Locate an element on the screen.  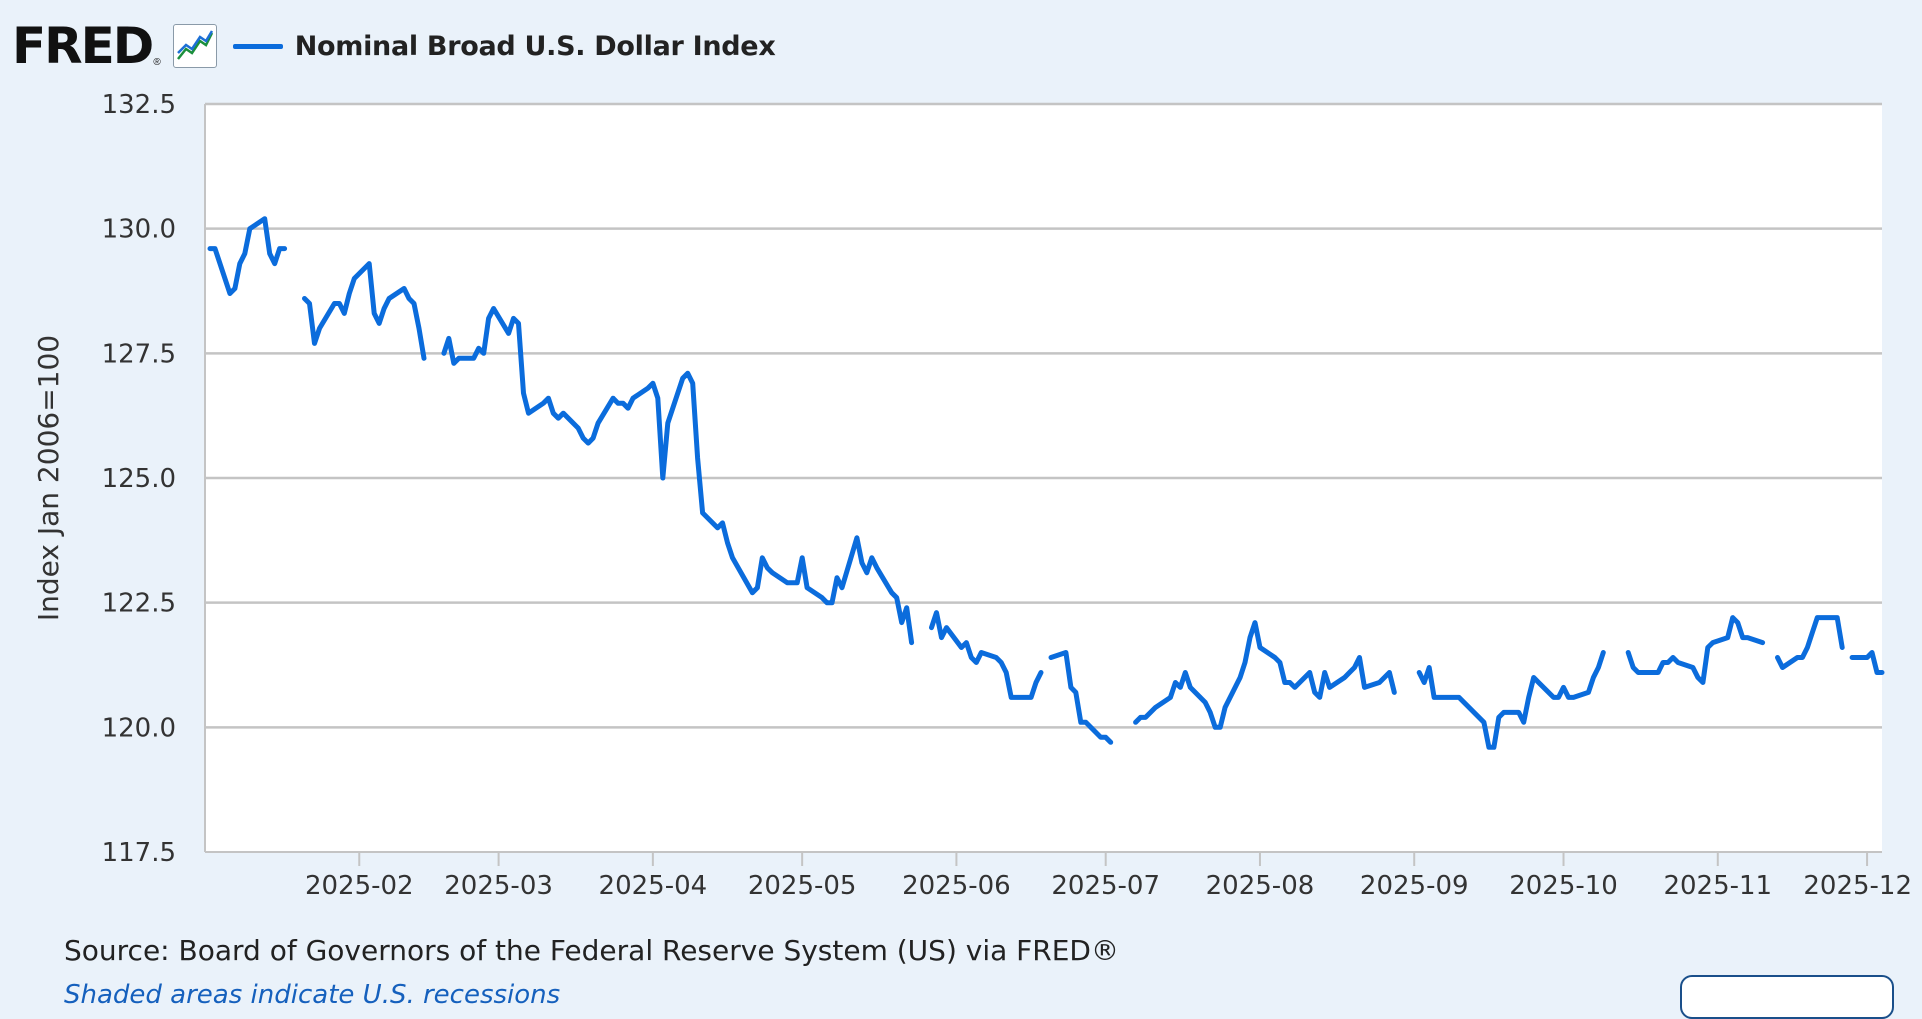
y-axis-title: Index Jan 2006=100 is located at coordinates (48, 478).